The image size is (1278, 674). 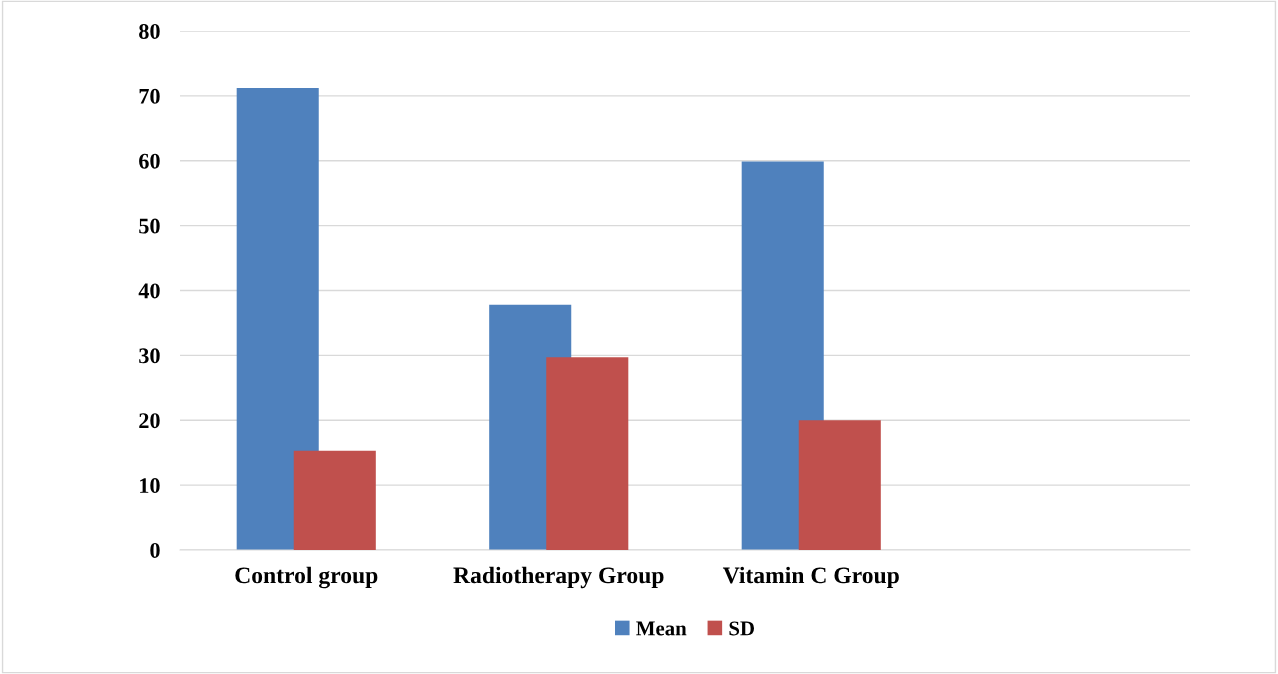 I want to click on x-tick-label: Vitamin C Group, so click(x=810, y=577).